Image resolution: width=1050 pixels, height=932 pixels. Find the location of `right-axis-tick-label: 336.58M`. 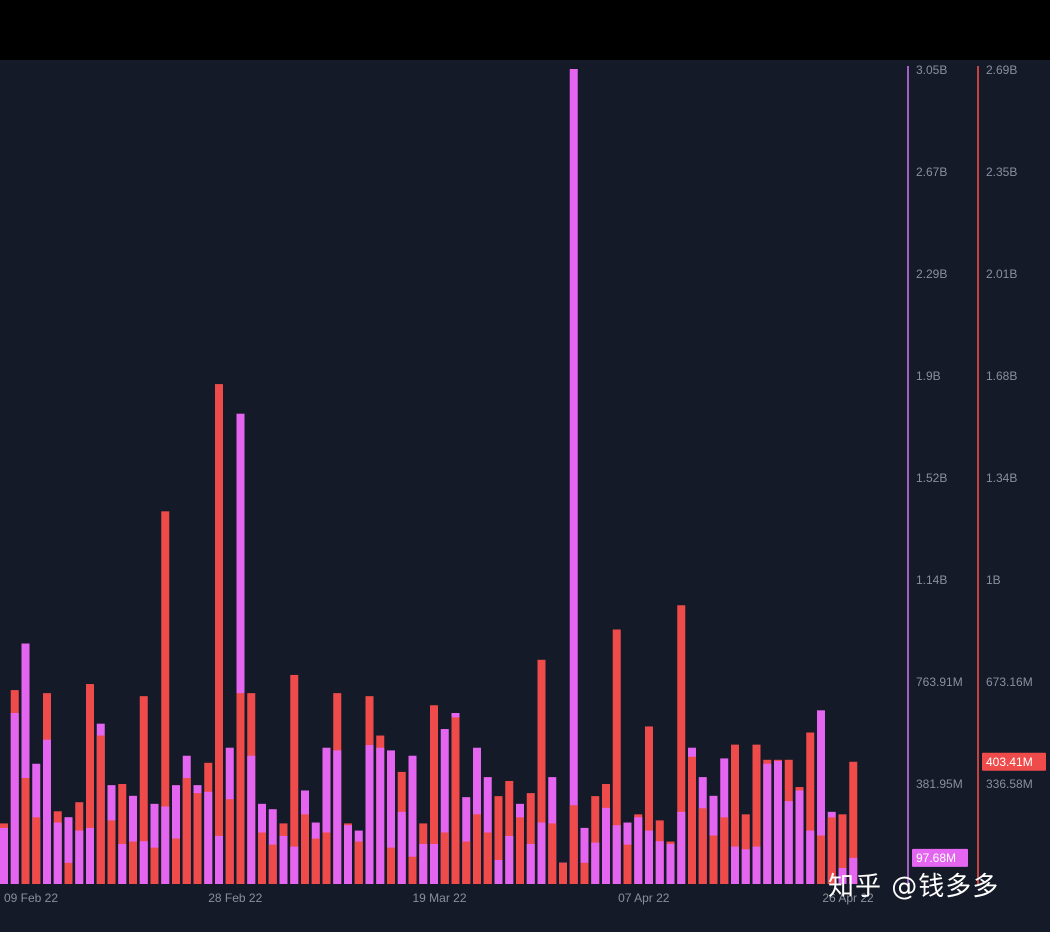

right-axis-tick-label: 336.58M is located at coordinates (1009, 784).